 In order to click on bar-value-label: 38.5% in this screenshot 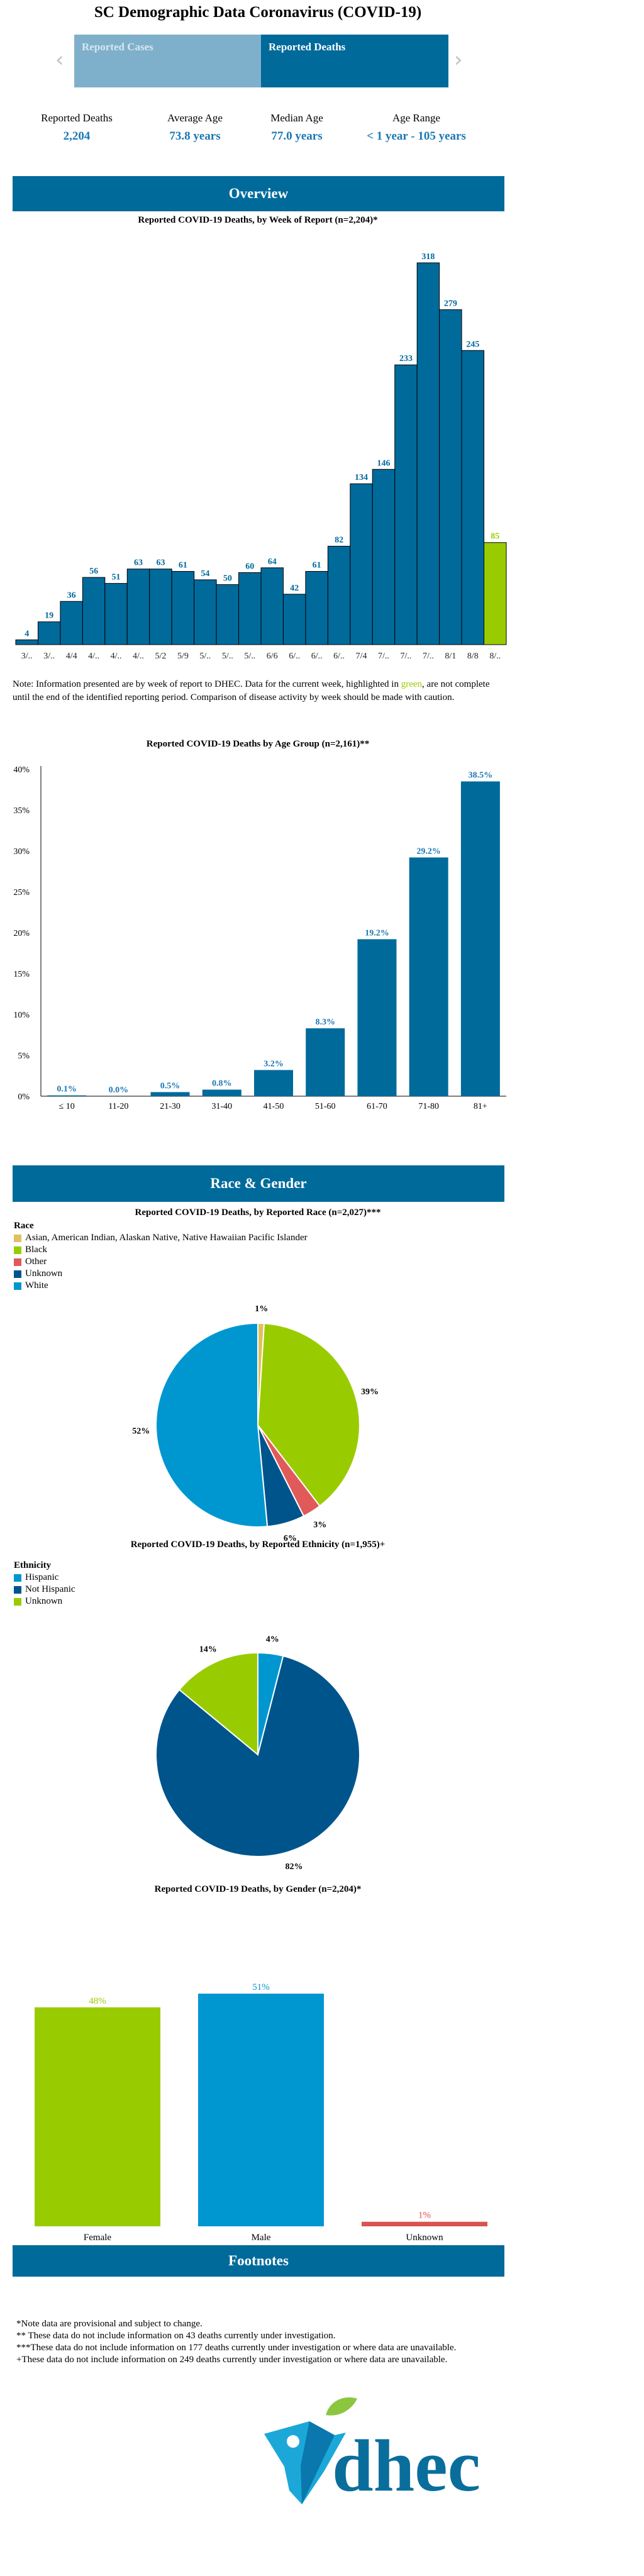, I will do `click(481, 775)`.